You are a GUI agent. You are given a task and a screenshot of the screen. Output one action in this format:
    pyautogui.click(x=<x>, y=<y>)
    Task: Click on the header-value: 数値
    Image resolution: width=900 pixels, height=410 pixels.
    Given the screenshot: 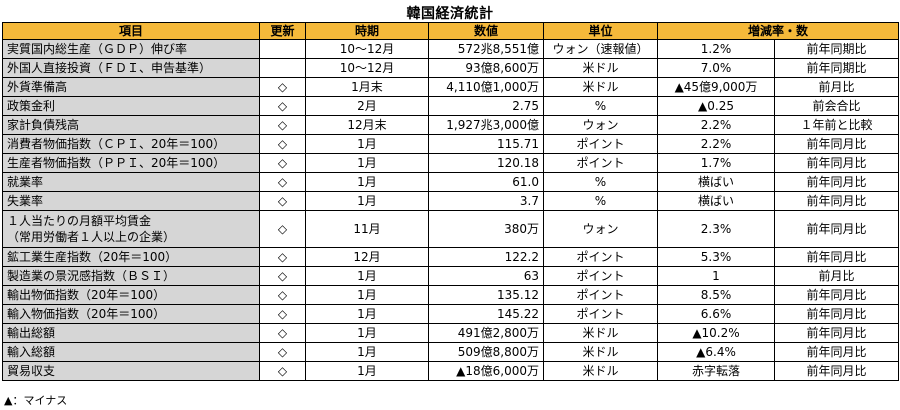 What is the action you would take?
    pyautogui.click(x=486, y=31)
    